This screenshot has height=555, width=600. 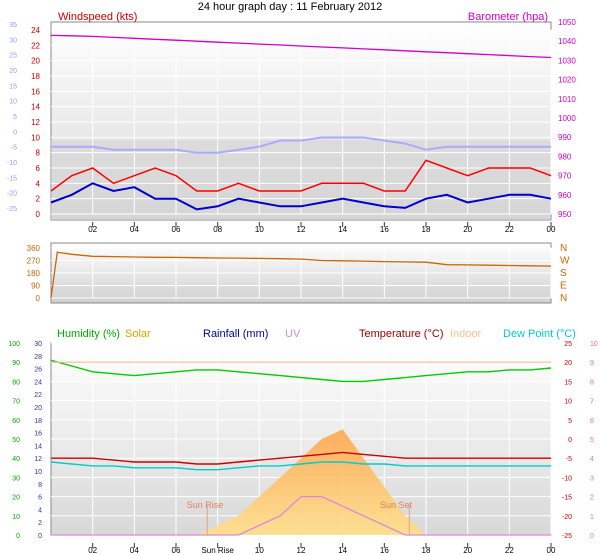 What do you see at coordinates (301, 46) in the screenshot?
I see `barometer-line` at bounding box center [301, 46].